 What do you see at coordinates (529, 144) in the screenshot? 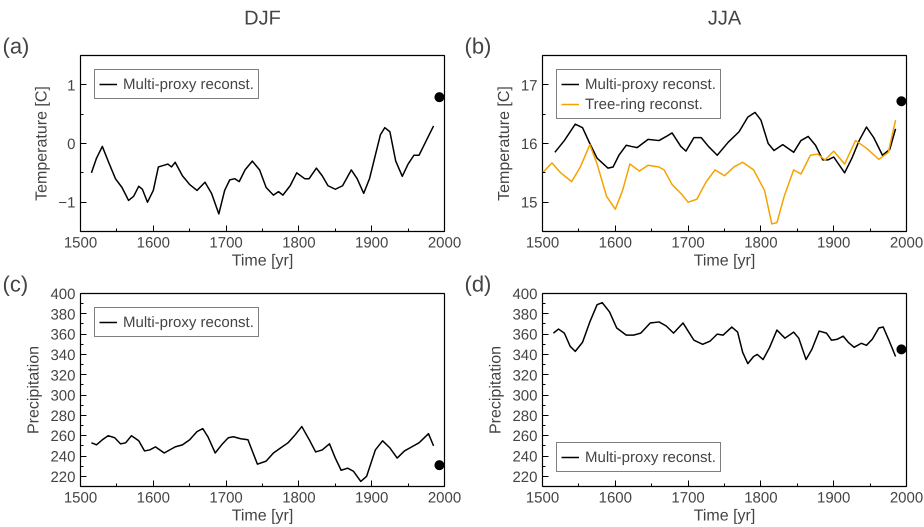
I see `y-tick-label: 16` at bounding box center [529, 144].